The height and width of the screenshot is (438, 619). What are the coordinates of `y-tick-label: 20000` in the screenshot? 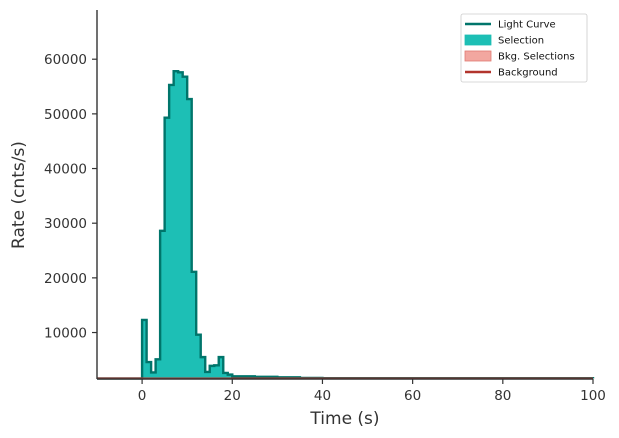 It's located at (65, 279).